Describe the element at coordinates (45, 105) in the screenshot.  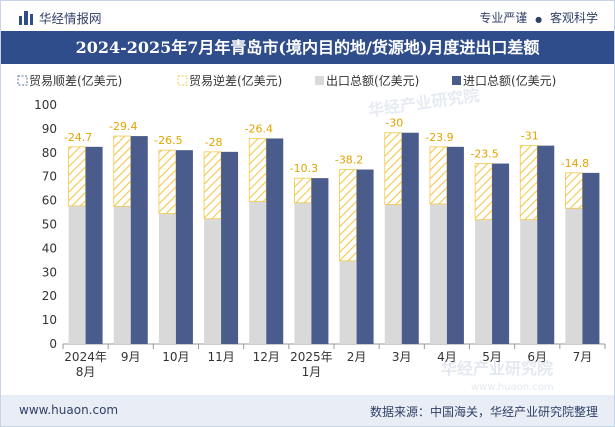
I see `y-tick-label: 100` at that location.